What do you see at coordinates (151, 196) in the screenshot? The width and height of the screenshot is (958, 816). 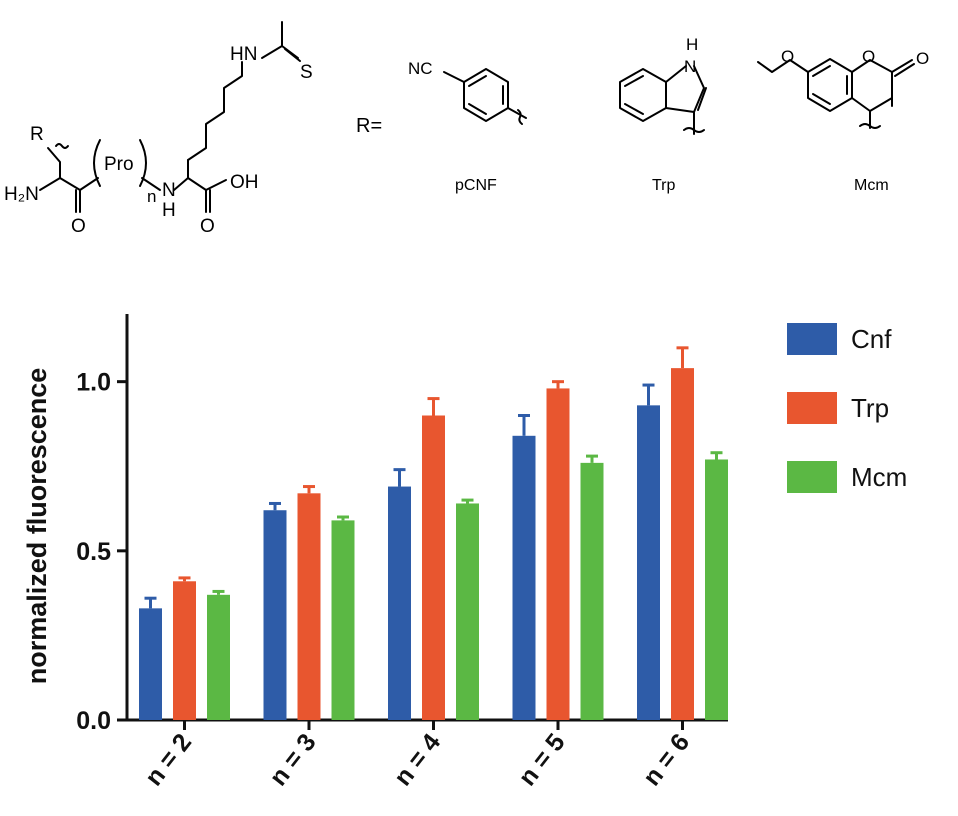 I see `n-label: n` at bounding box center [151, 196].